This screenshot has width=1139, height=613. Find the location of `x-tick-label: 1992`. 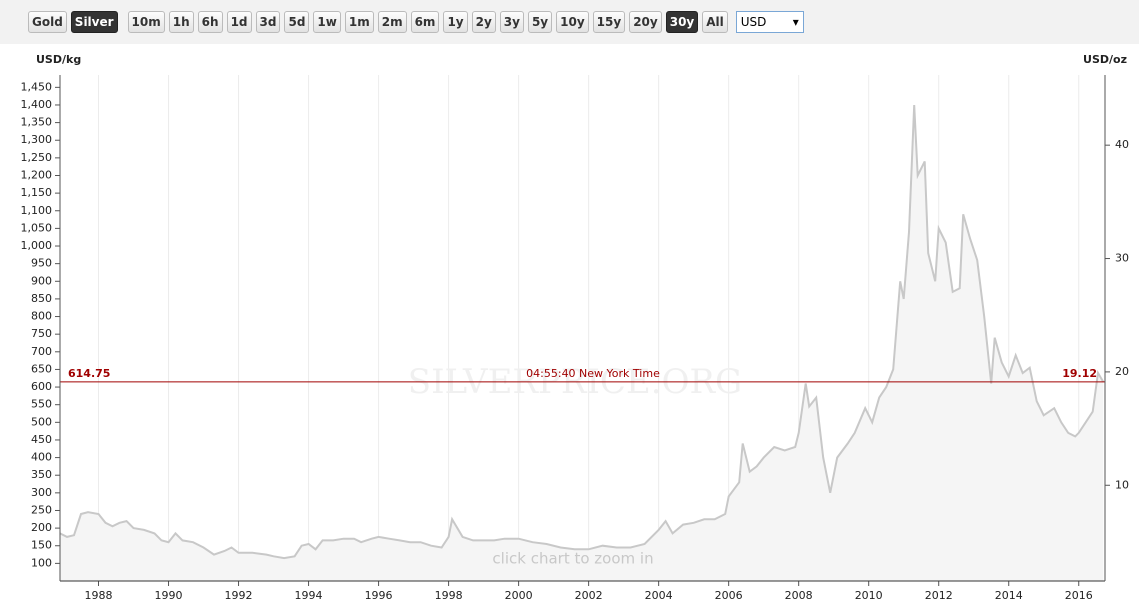

x-tick-label: 1992 is located at coordinates (239, 595).